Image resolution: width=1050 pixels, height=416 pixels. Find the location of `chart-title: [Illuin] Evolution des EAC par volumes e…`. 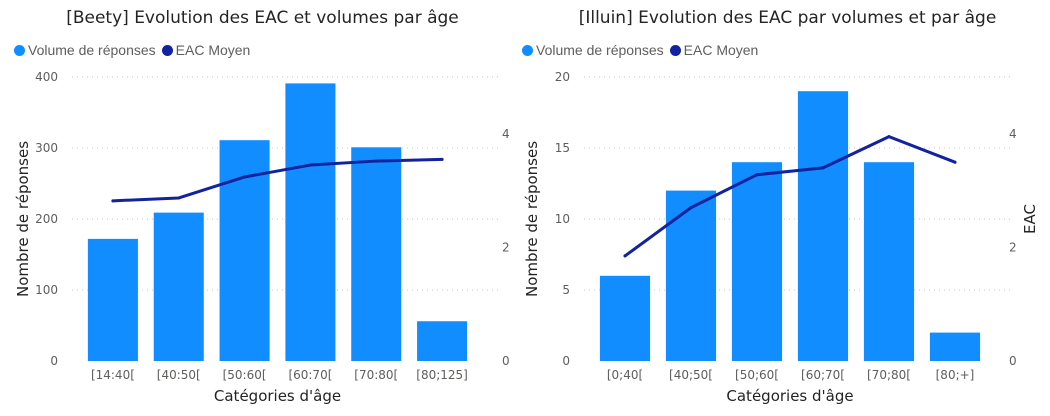

chart-title: [Illuin] Evolution des EAC par volumes e… is located at coordinates (787, 18).